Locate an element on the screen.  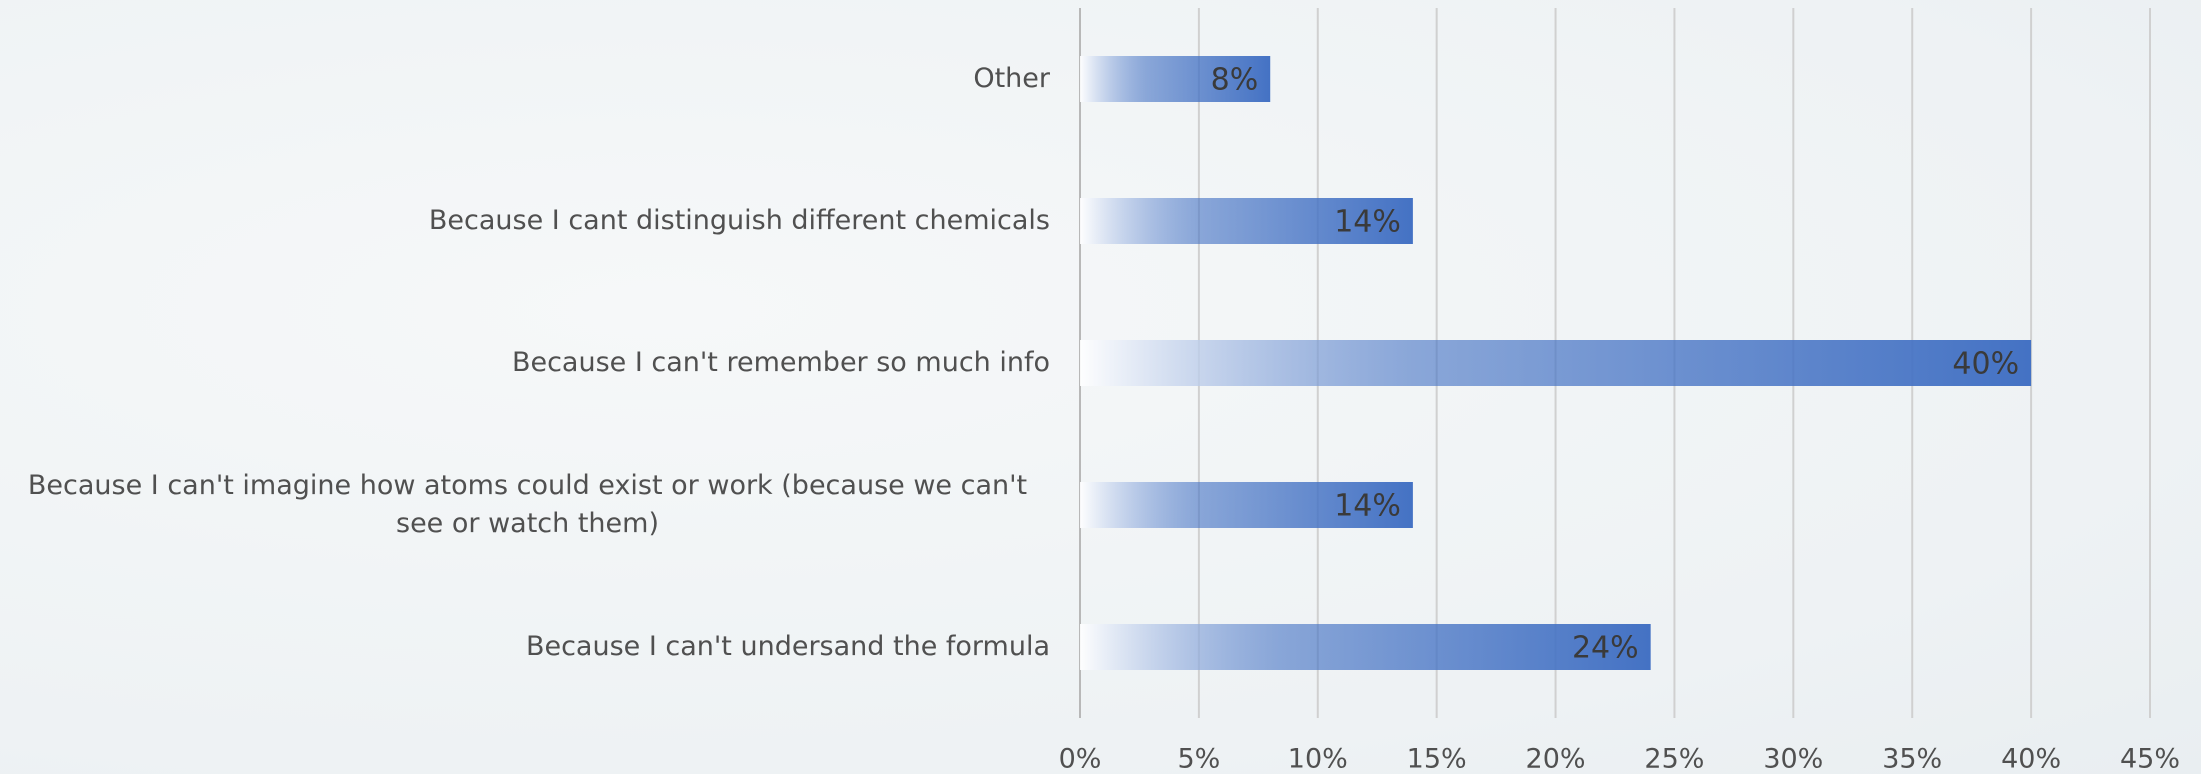
x-tick-label: 40% is located at coordinates (2031, 759).